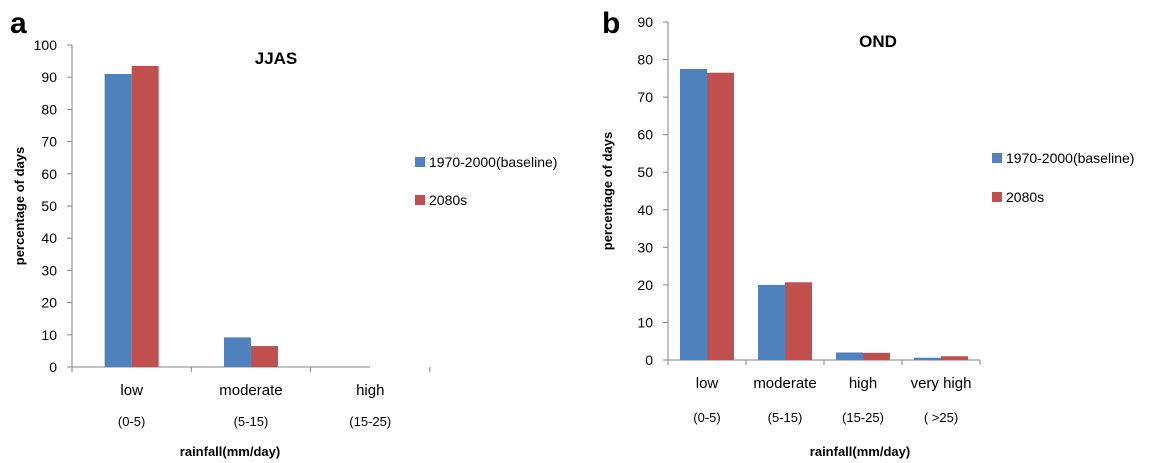 The image size is (1156, 463). Describe the element at coordinates (49, 109) in the screenshot. I see `panel-a-y-tick-label: 80` at that location.